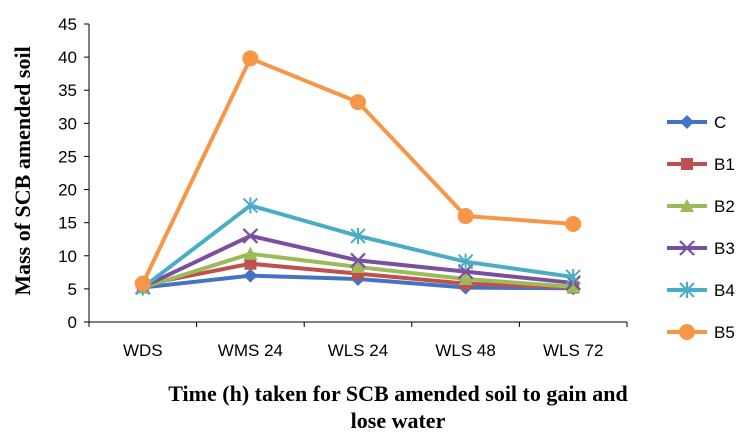 This screenshot has width=750, height=436. Describe the element at coordinates (398, 420) in the screenshot. I see `x-axis-title-line-2: lose water` at that location.